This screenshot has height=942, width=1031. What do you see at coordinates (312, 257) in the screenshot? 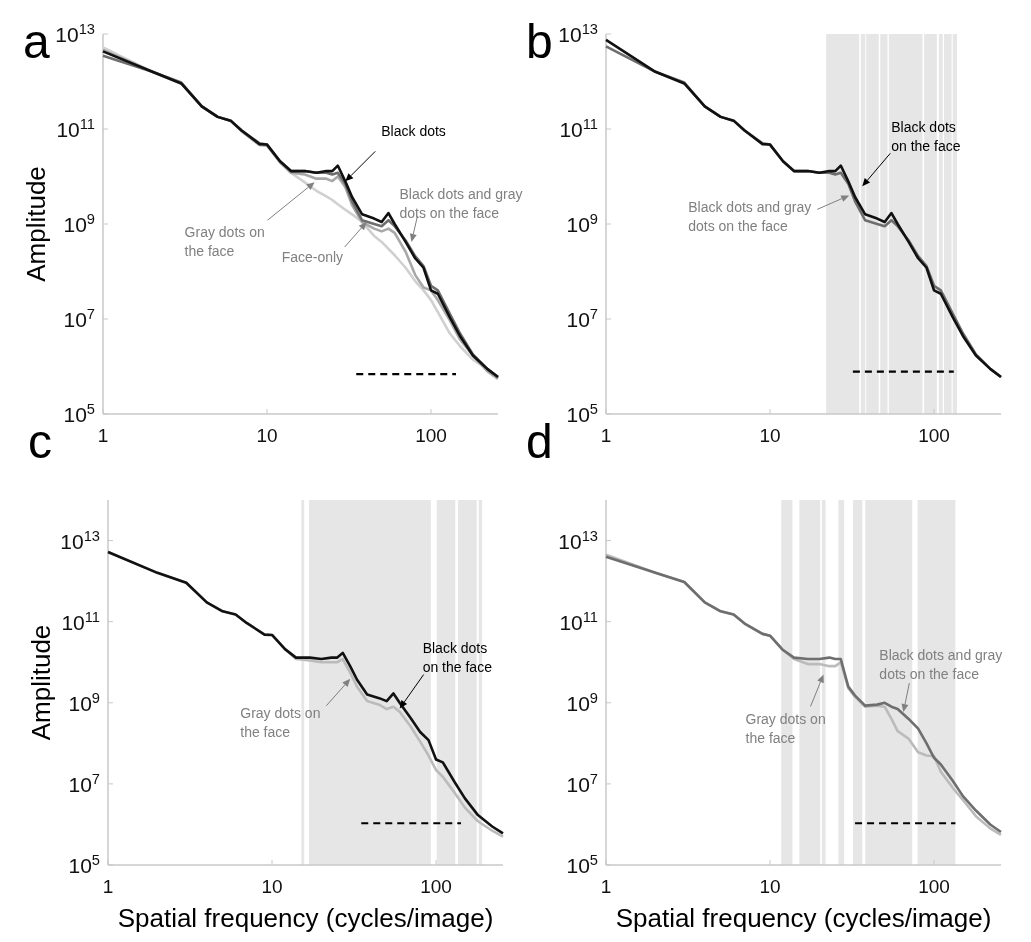
I see `annotation: Face-only` at bounding box center [312, 257].